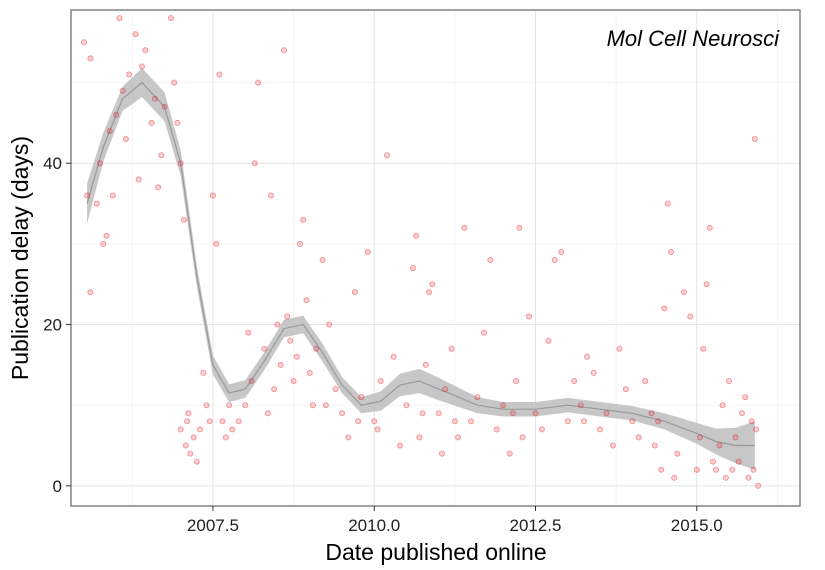  I want to click on x-axis-ticks: 2007.5 2010.0 2012.5 2015.0, so click(455, 520).